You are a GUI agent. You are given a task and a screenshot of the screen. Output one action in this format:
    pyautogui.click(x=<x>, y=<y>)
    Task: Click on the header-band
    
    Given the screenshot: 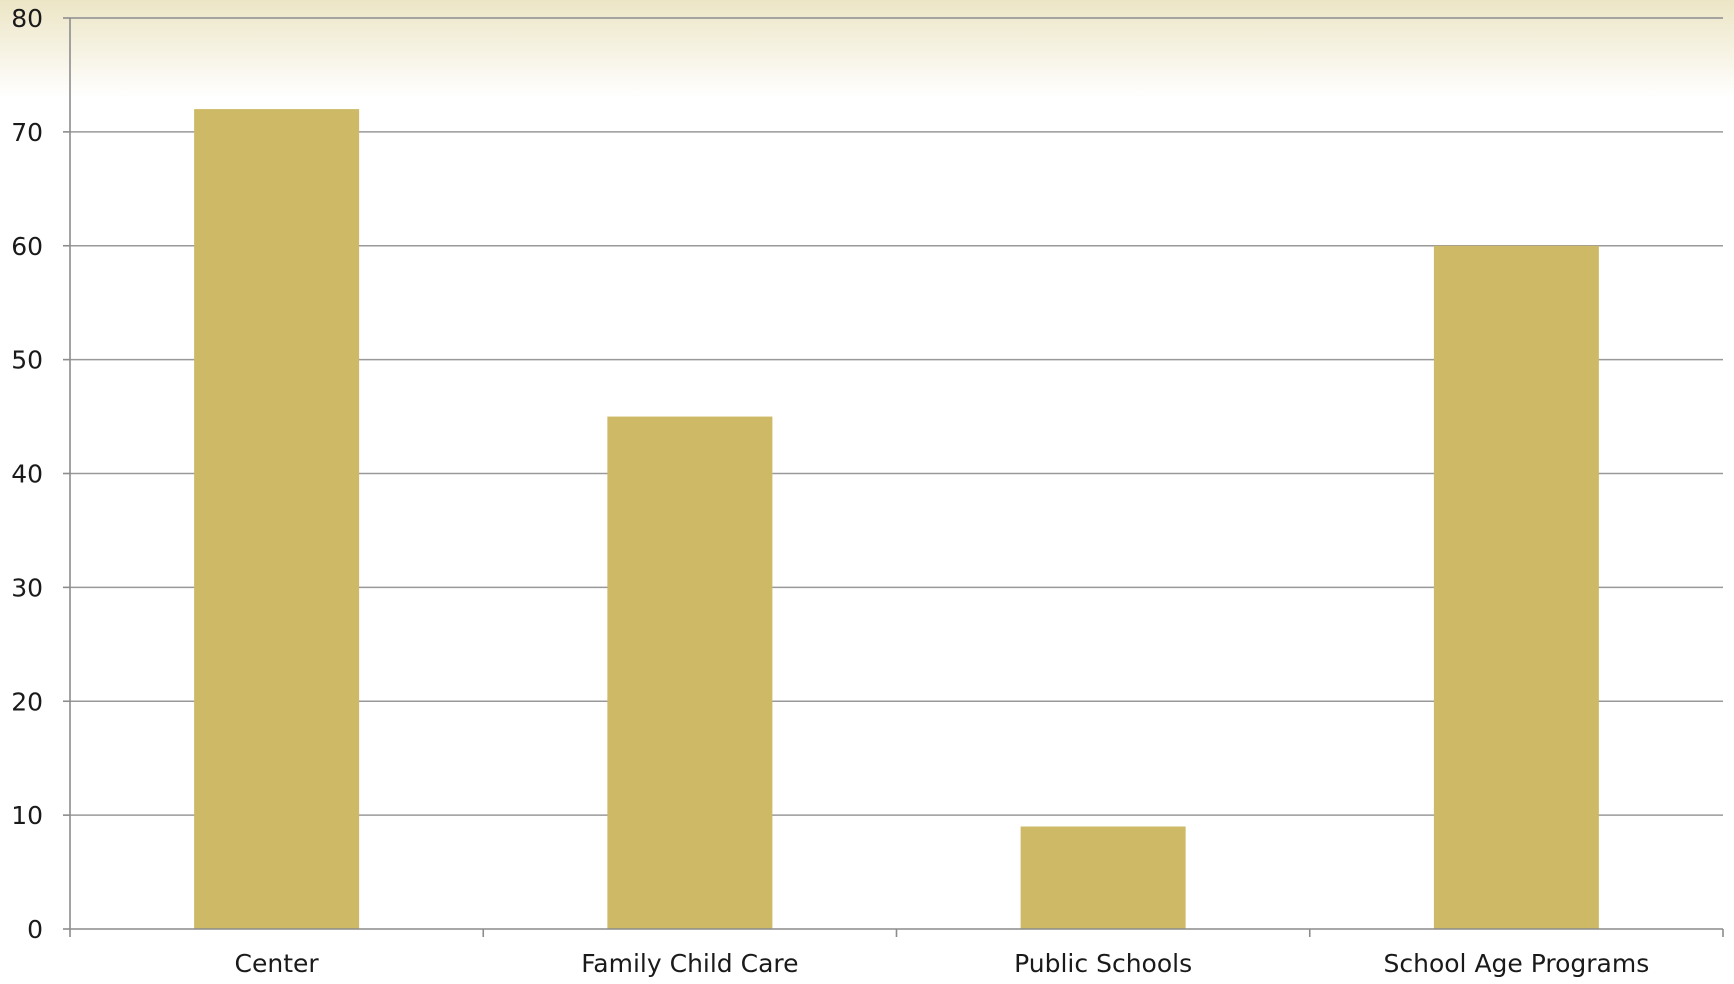 What is the action you would take?
    pyautogui.click(x=867, y=49)
    